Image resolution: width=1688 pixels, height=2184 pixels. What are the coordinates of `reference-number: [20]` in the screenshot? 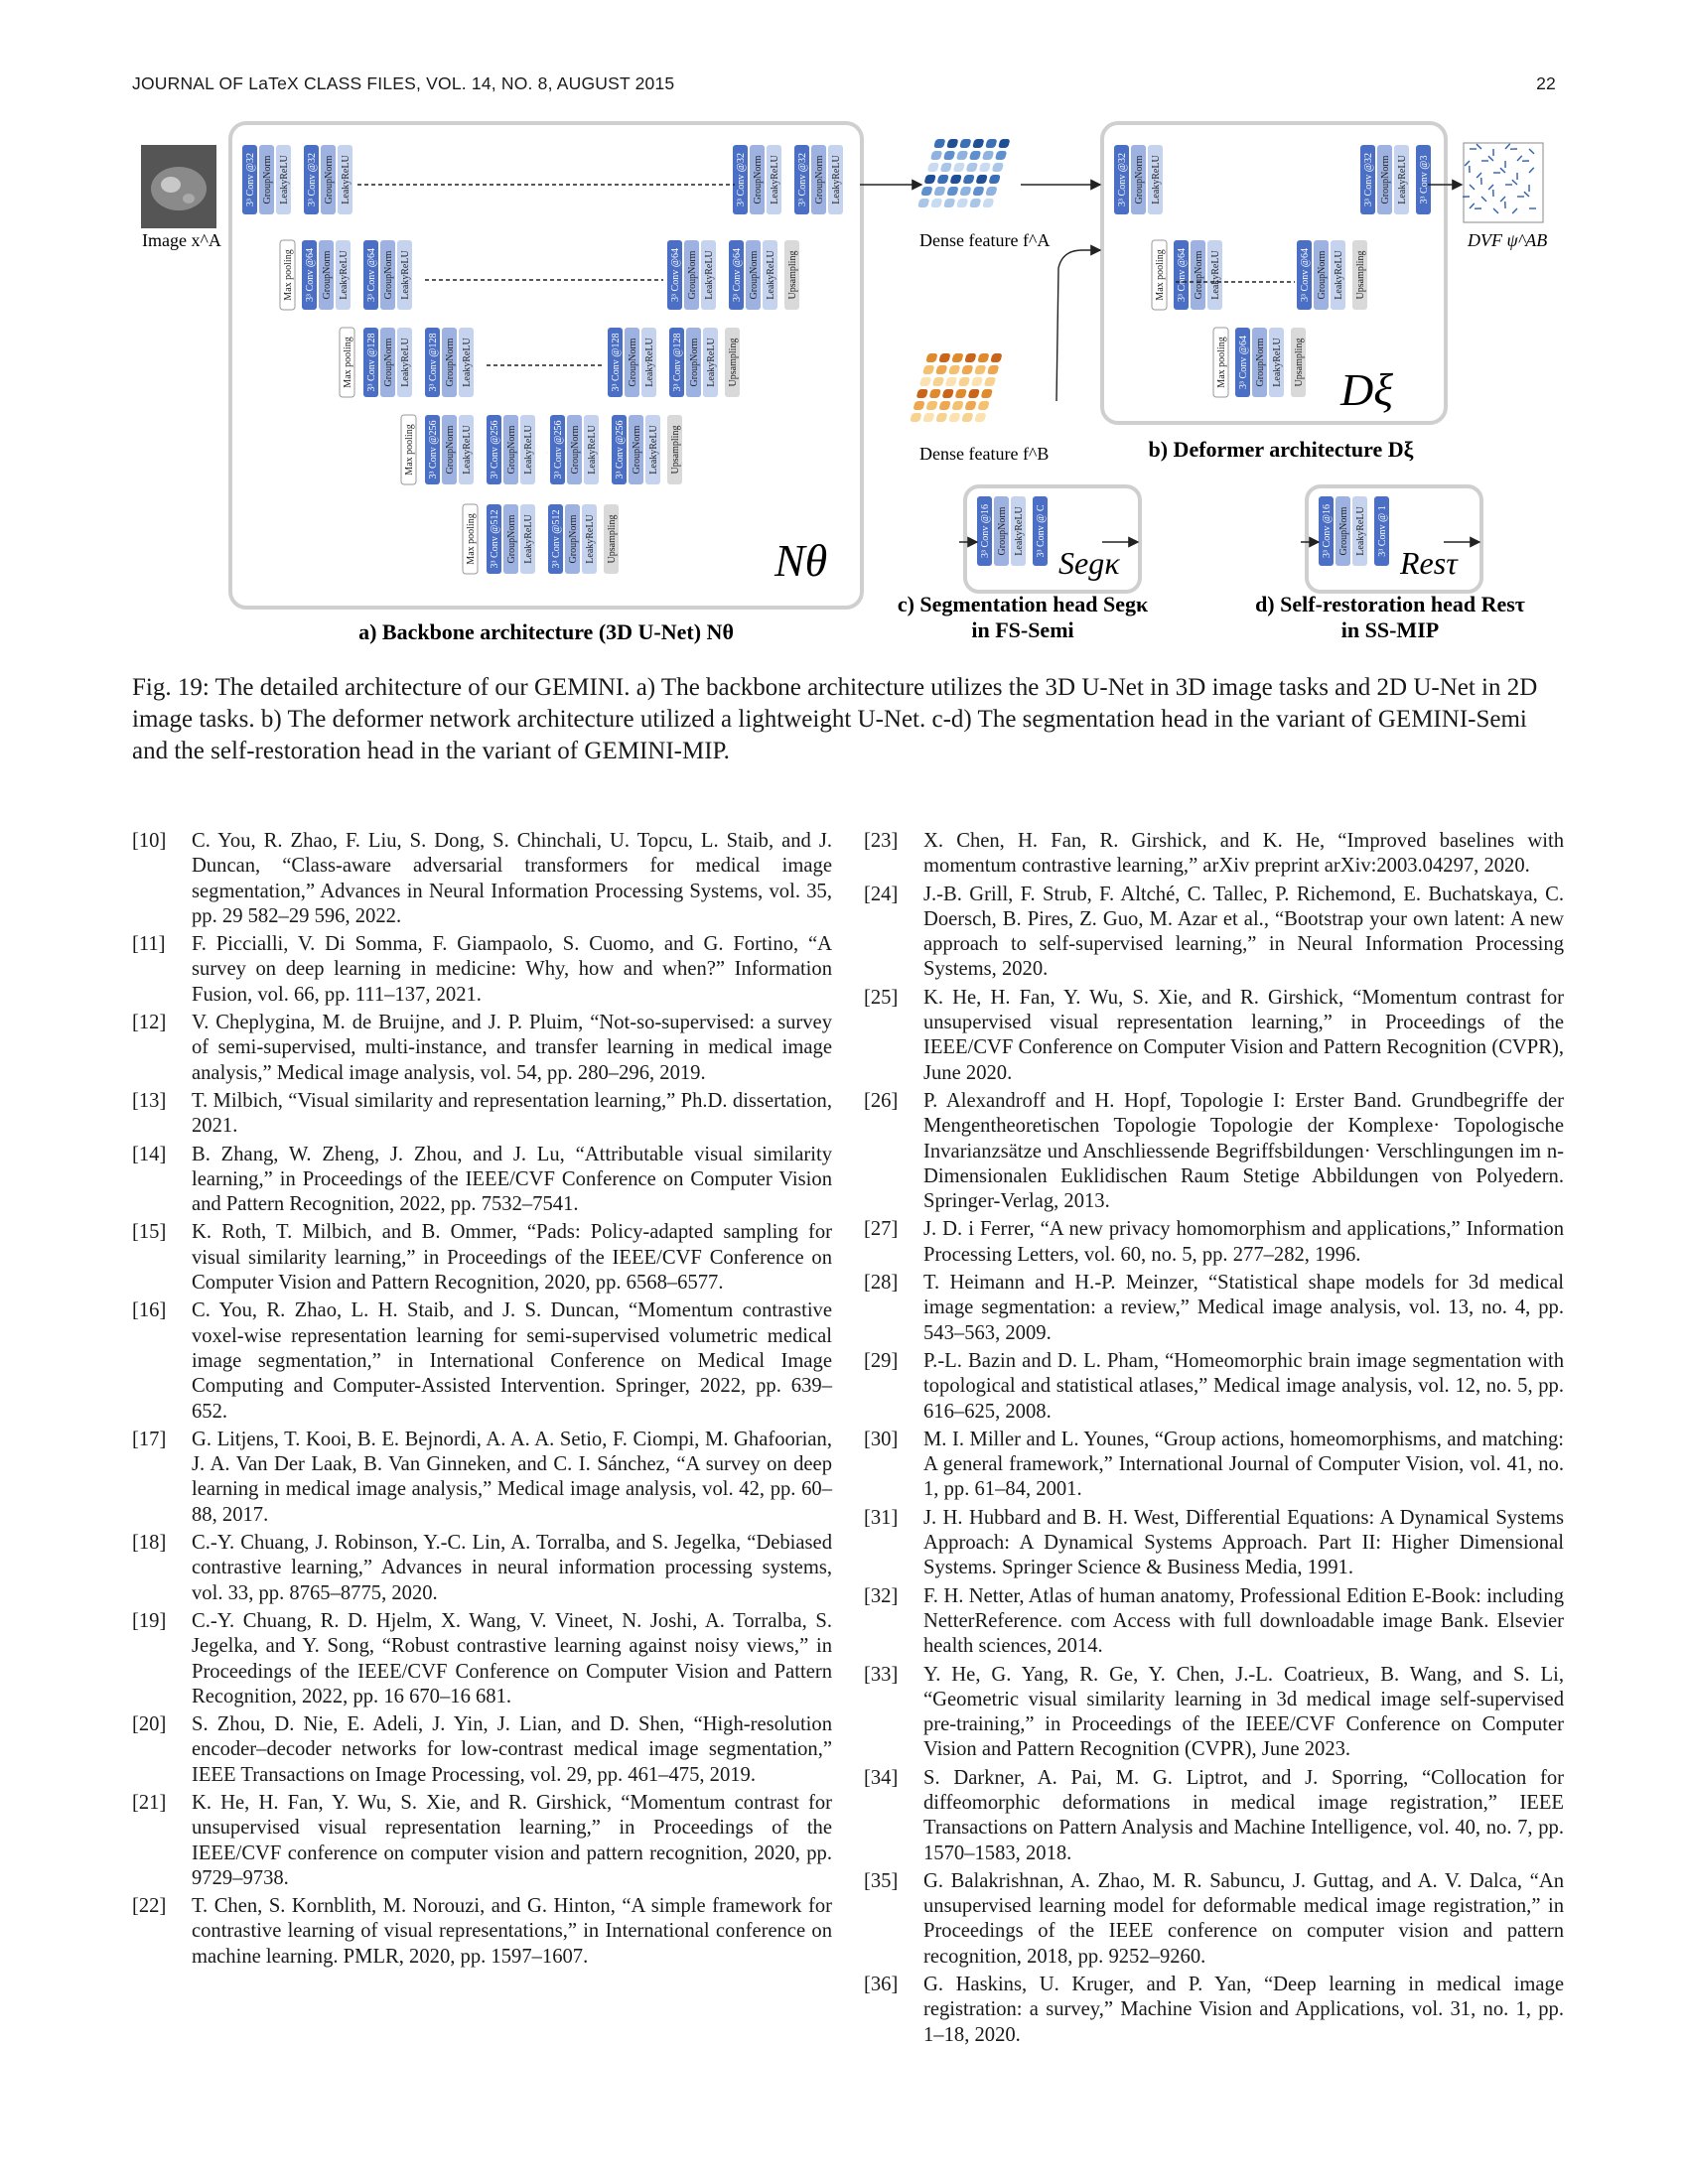 It's located at (149, 1724).